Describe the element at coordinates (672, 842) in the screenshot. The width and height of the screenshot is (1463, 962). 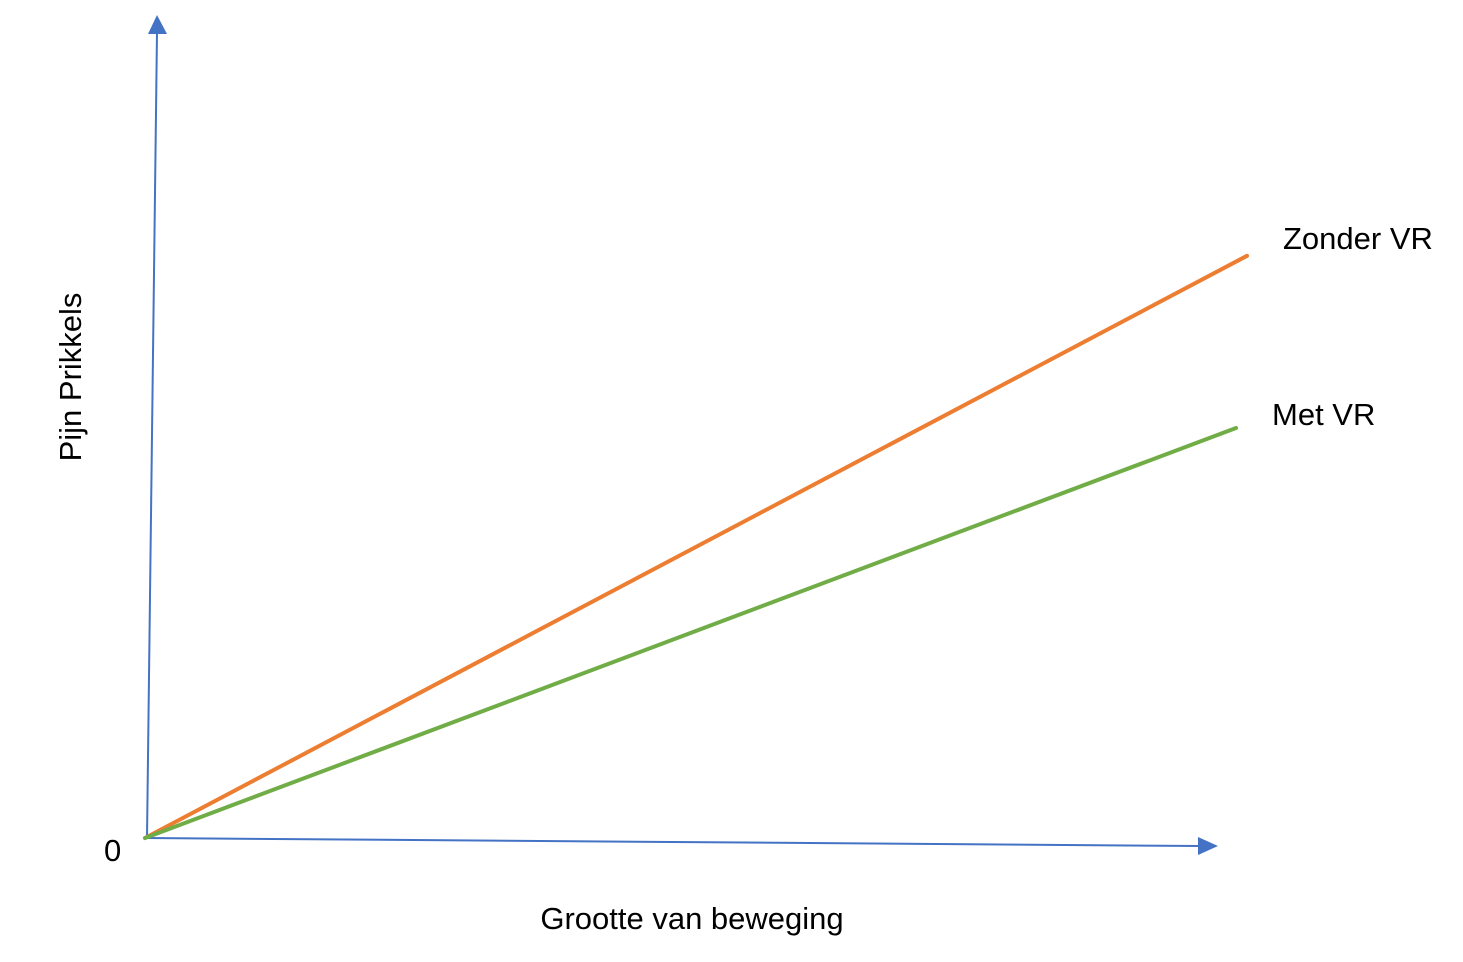
I see `x-axis` at that location.